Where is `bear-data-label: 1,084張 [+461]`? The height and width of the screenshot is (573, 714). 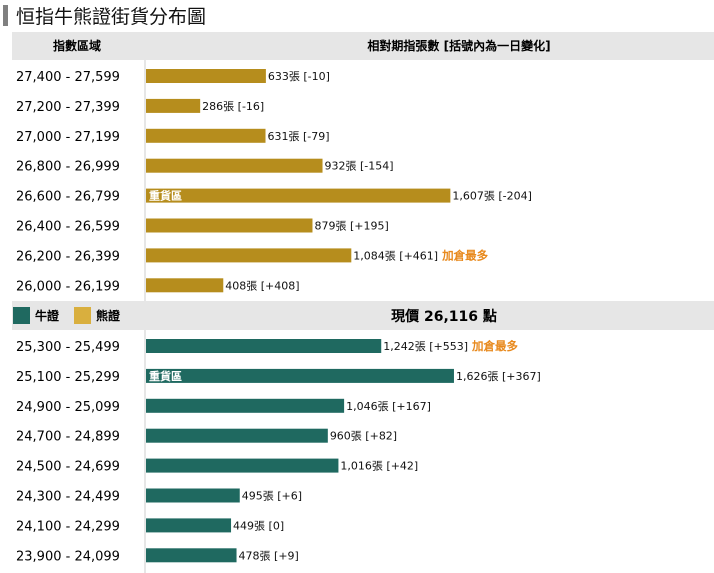 bear-data-label: 1,084張 [+461] is located at coordinates (395, 255).